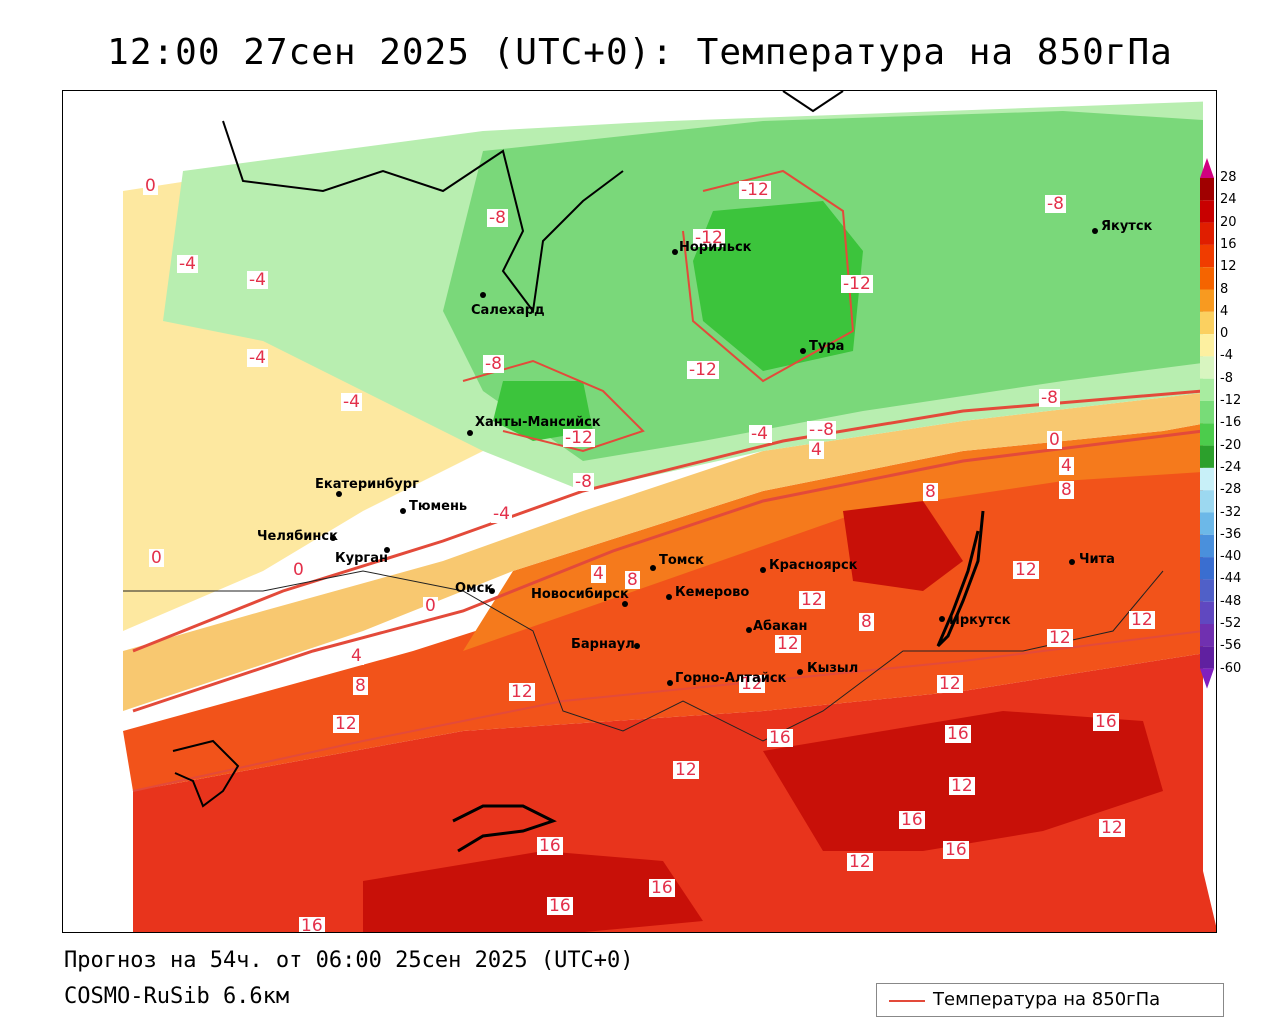  What do you see at coordinates (1228, 177) in the screenshot?
I see `colorbar-tick-label: 28` at bounding box center [1228, 177].